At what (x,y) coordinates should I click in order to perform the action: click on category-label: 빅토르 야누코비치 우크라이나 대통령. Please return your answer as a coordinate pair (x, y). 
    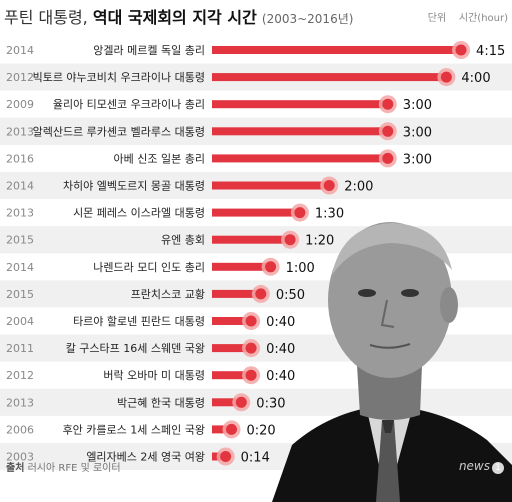
    Looking at the image, I should click on (119, 77).